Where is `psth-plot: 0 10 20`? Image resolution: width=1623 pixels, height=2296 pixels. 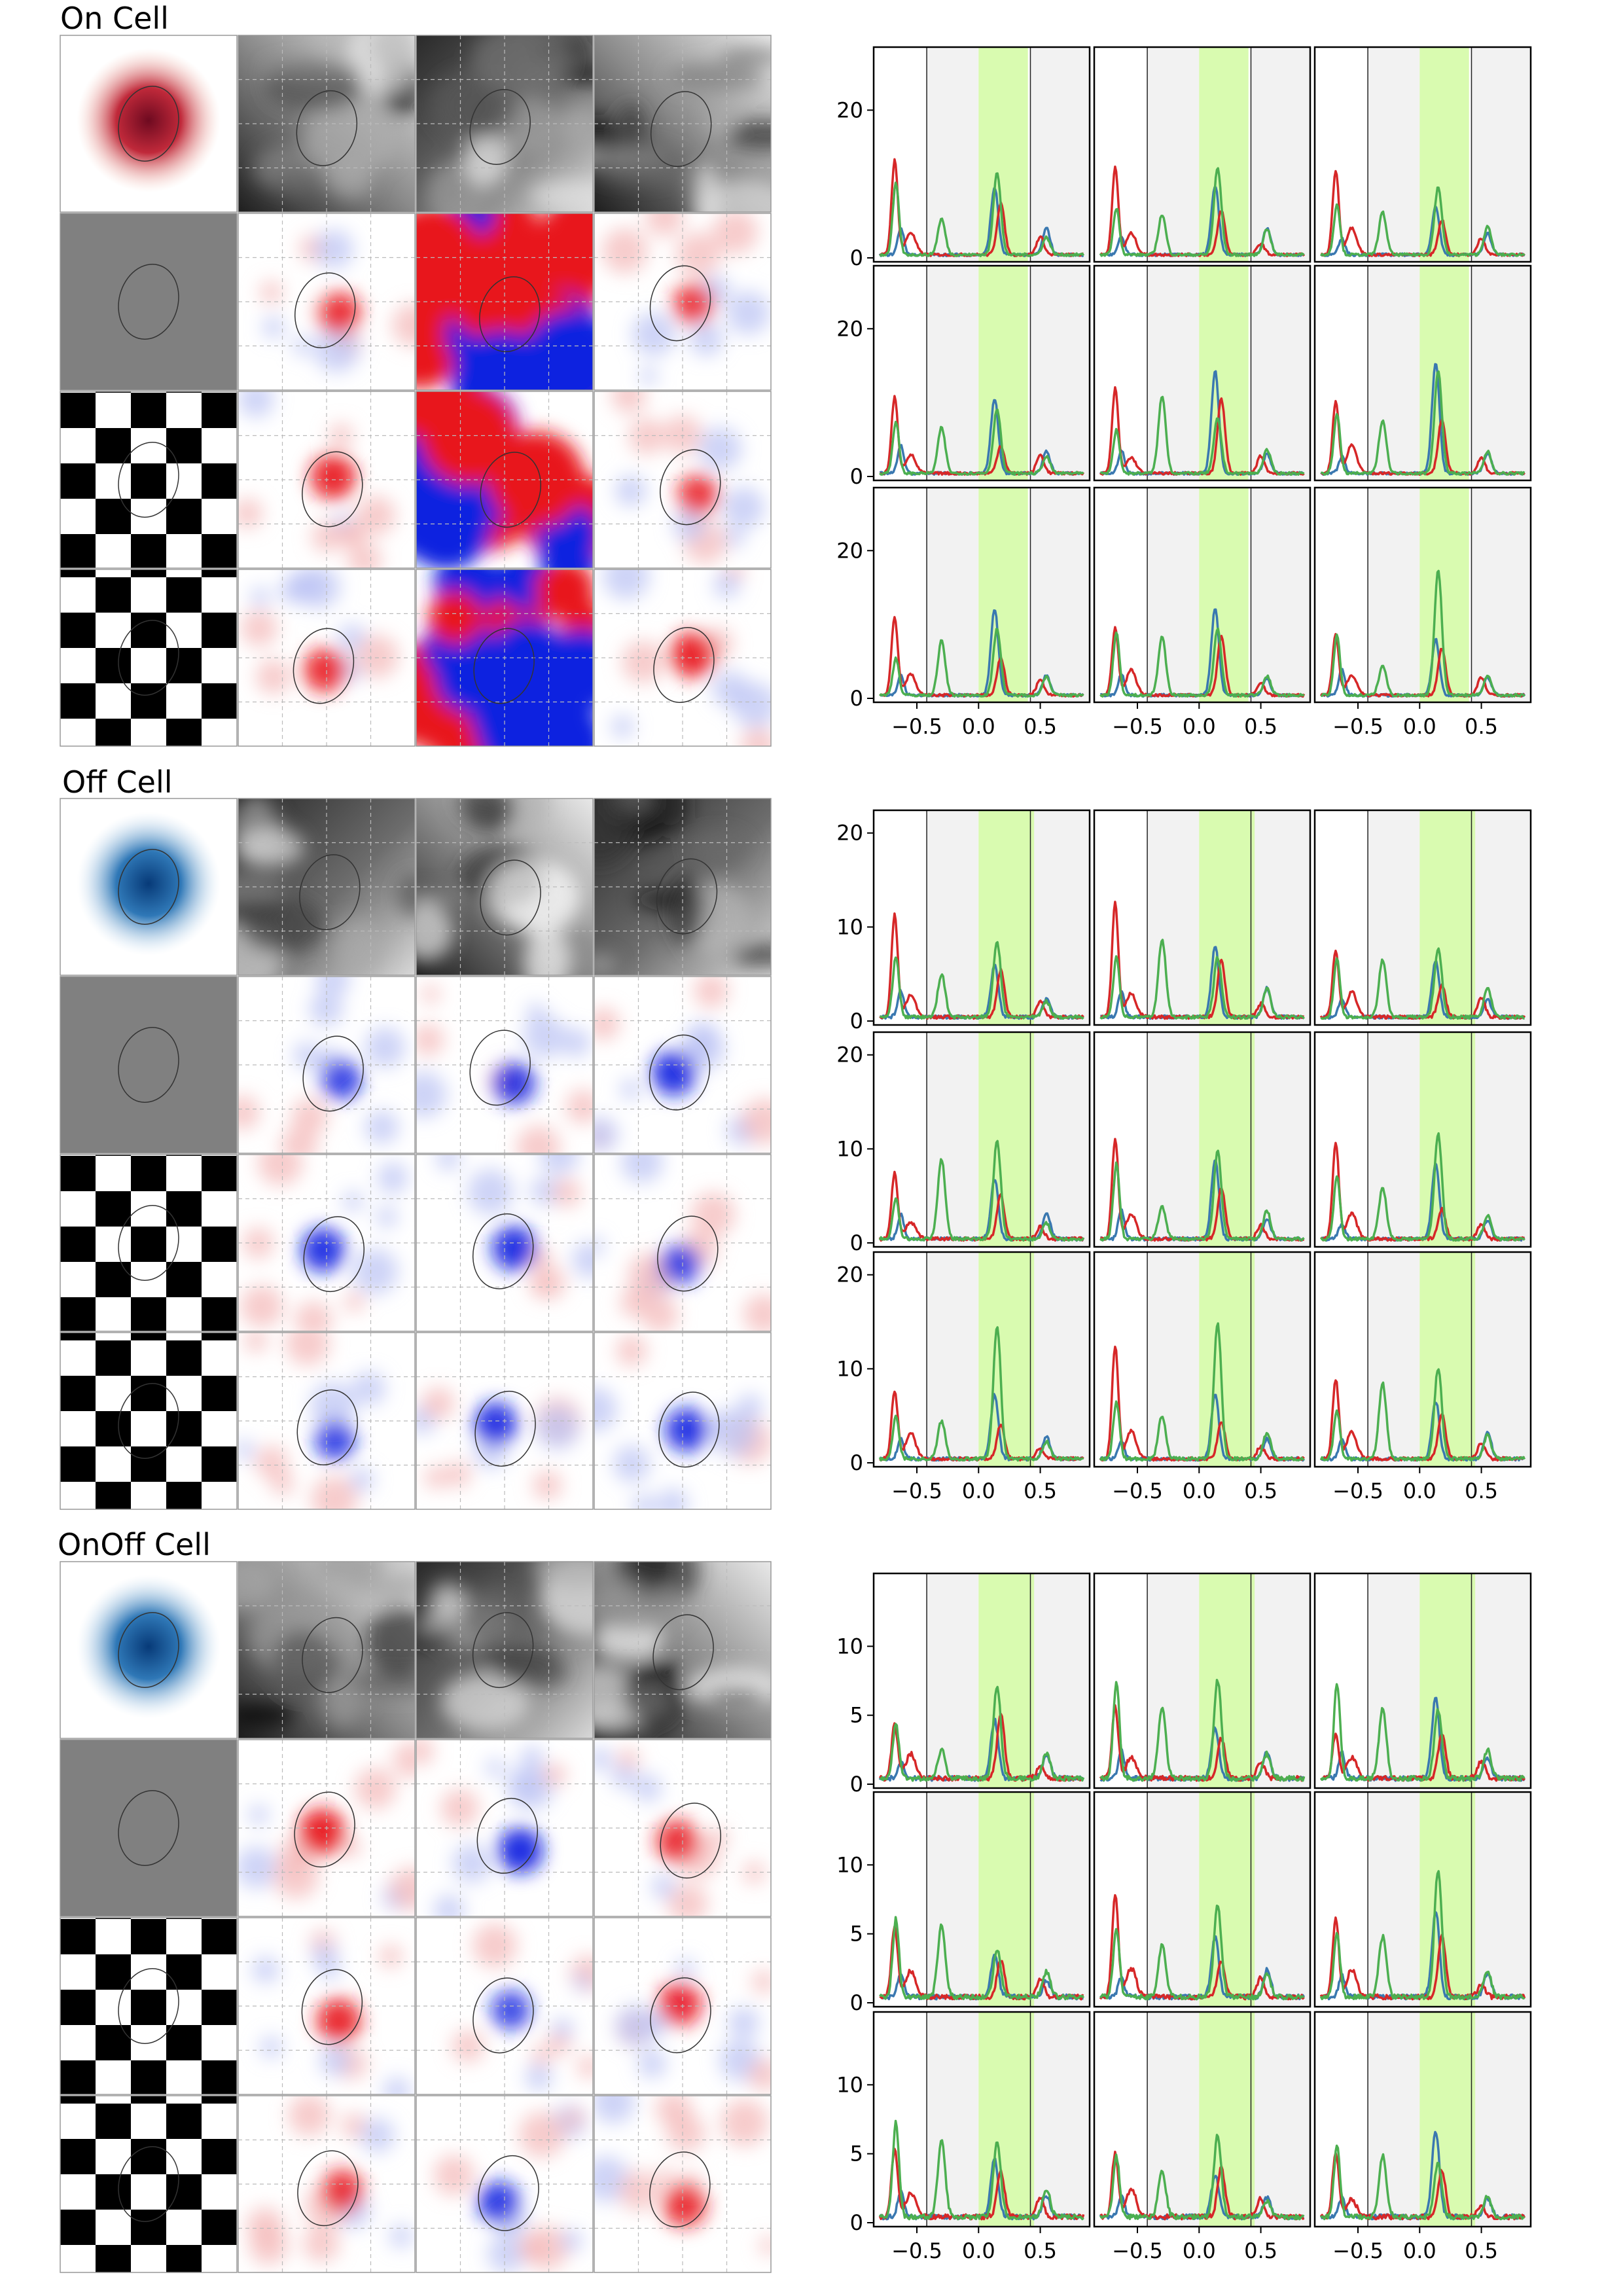
psth-plot: 0 10 20 is located at coordinates (964, 1143).